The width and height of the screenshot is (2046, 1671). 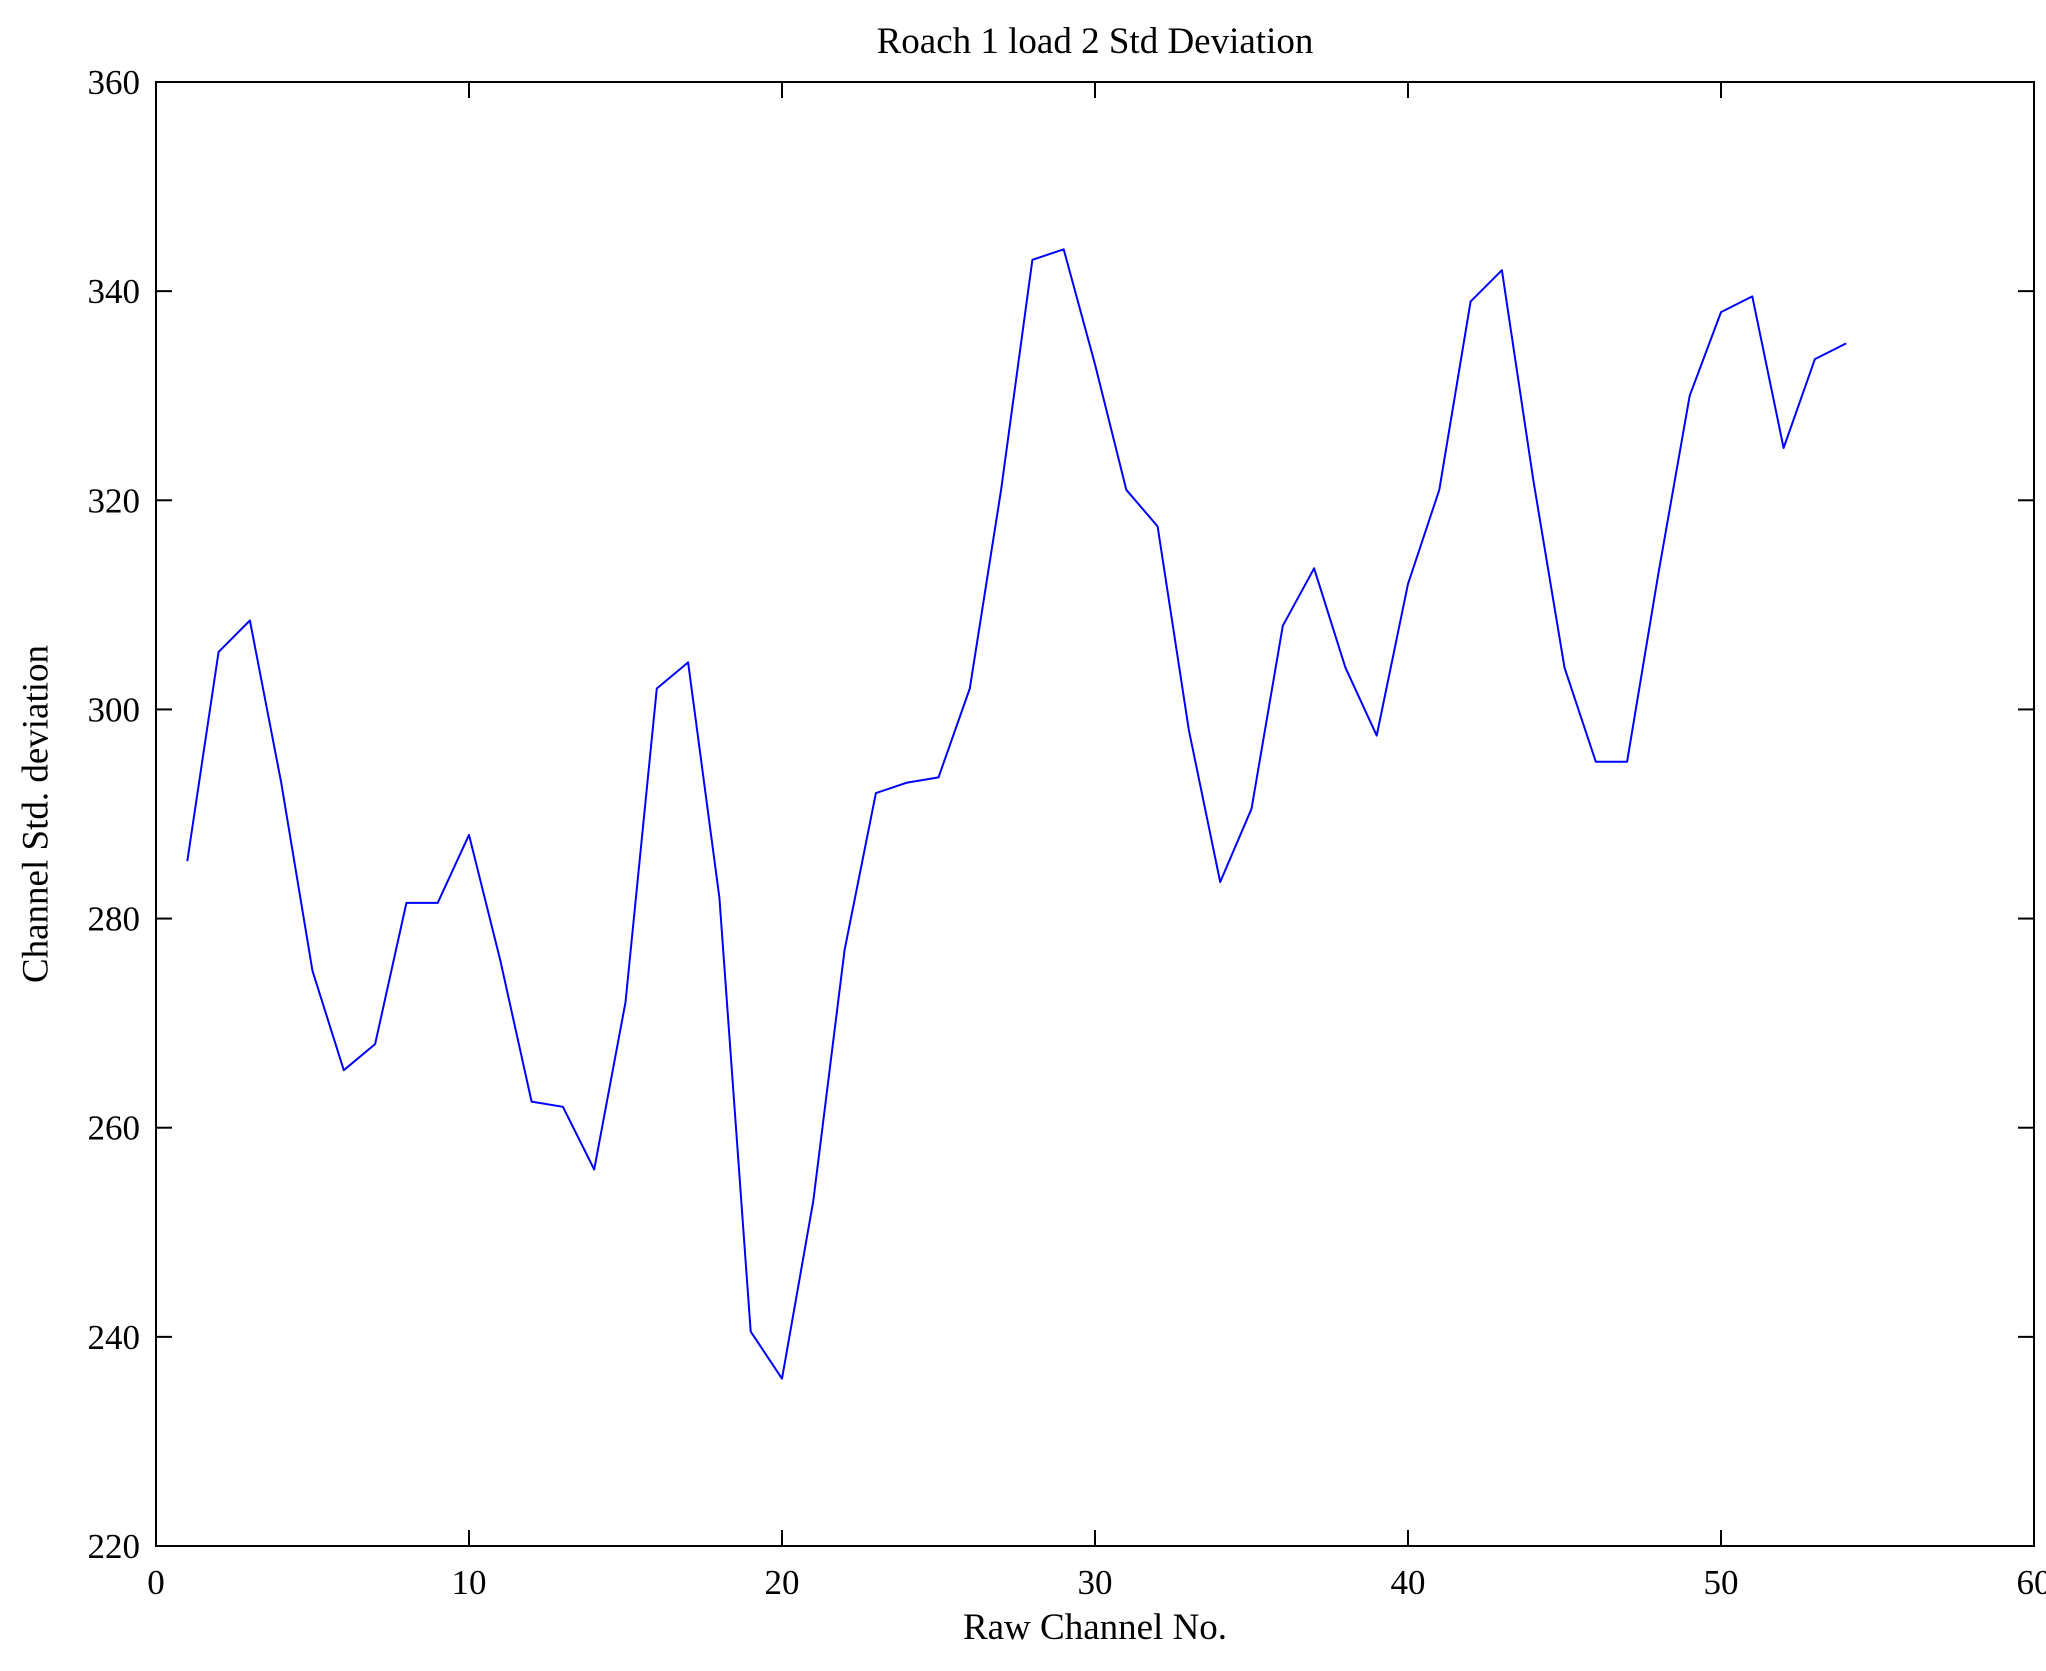 I want to click on y-tick-label: 300, so click(x=114, y=709).